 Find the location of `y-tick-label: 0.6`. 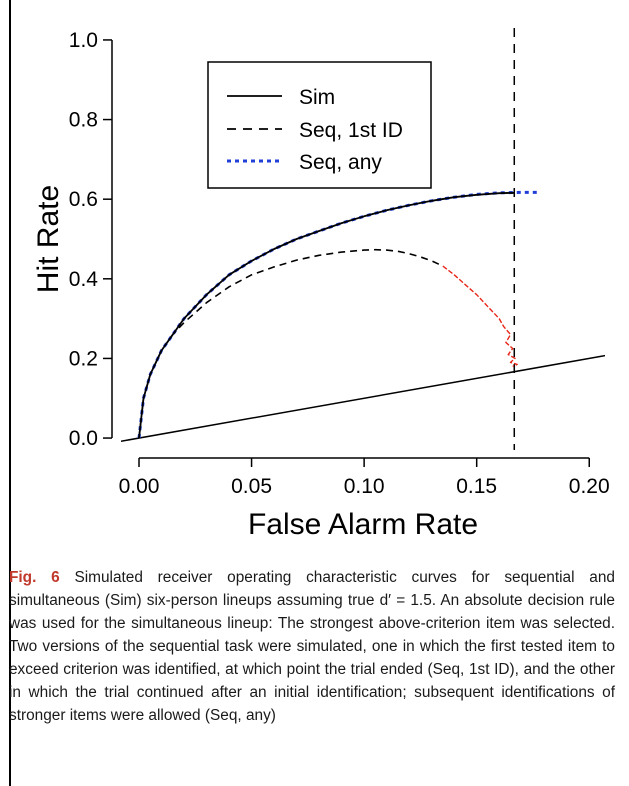

y-tick-label: 0.6 is located at coordinates (83, 199).